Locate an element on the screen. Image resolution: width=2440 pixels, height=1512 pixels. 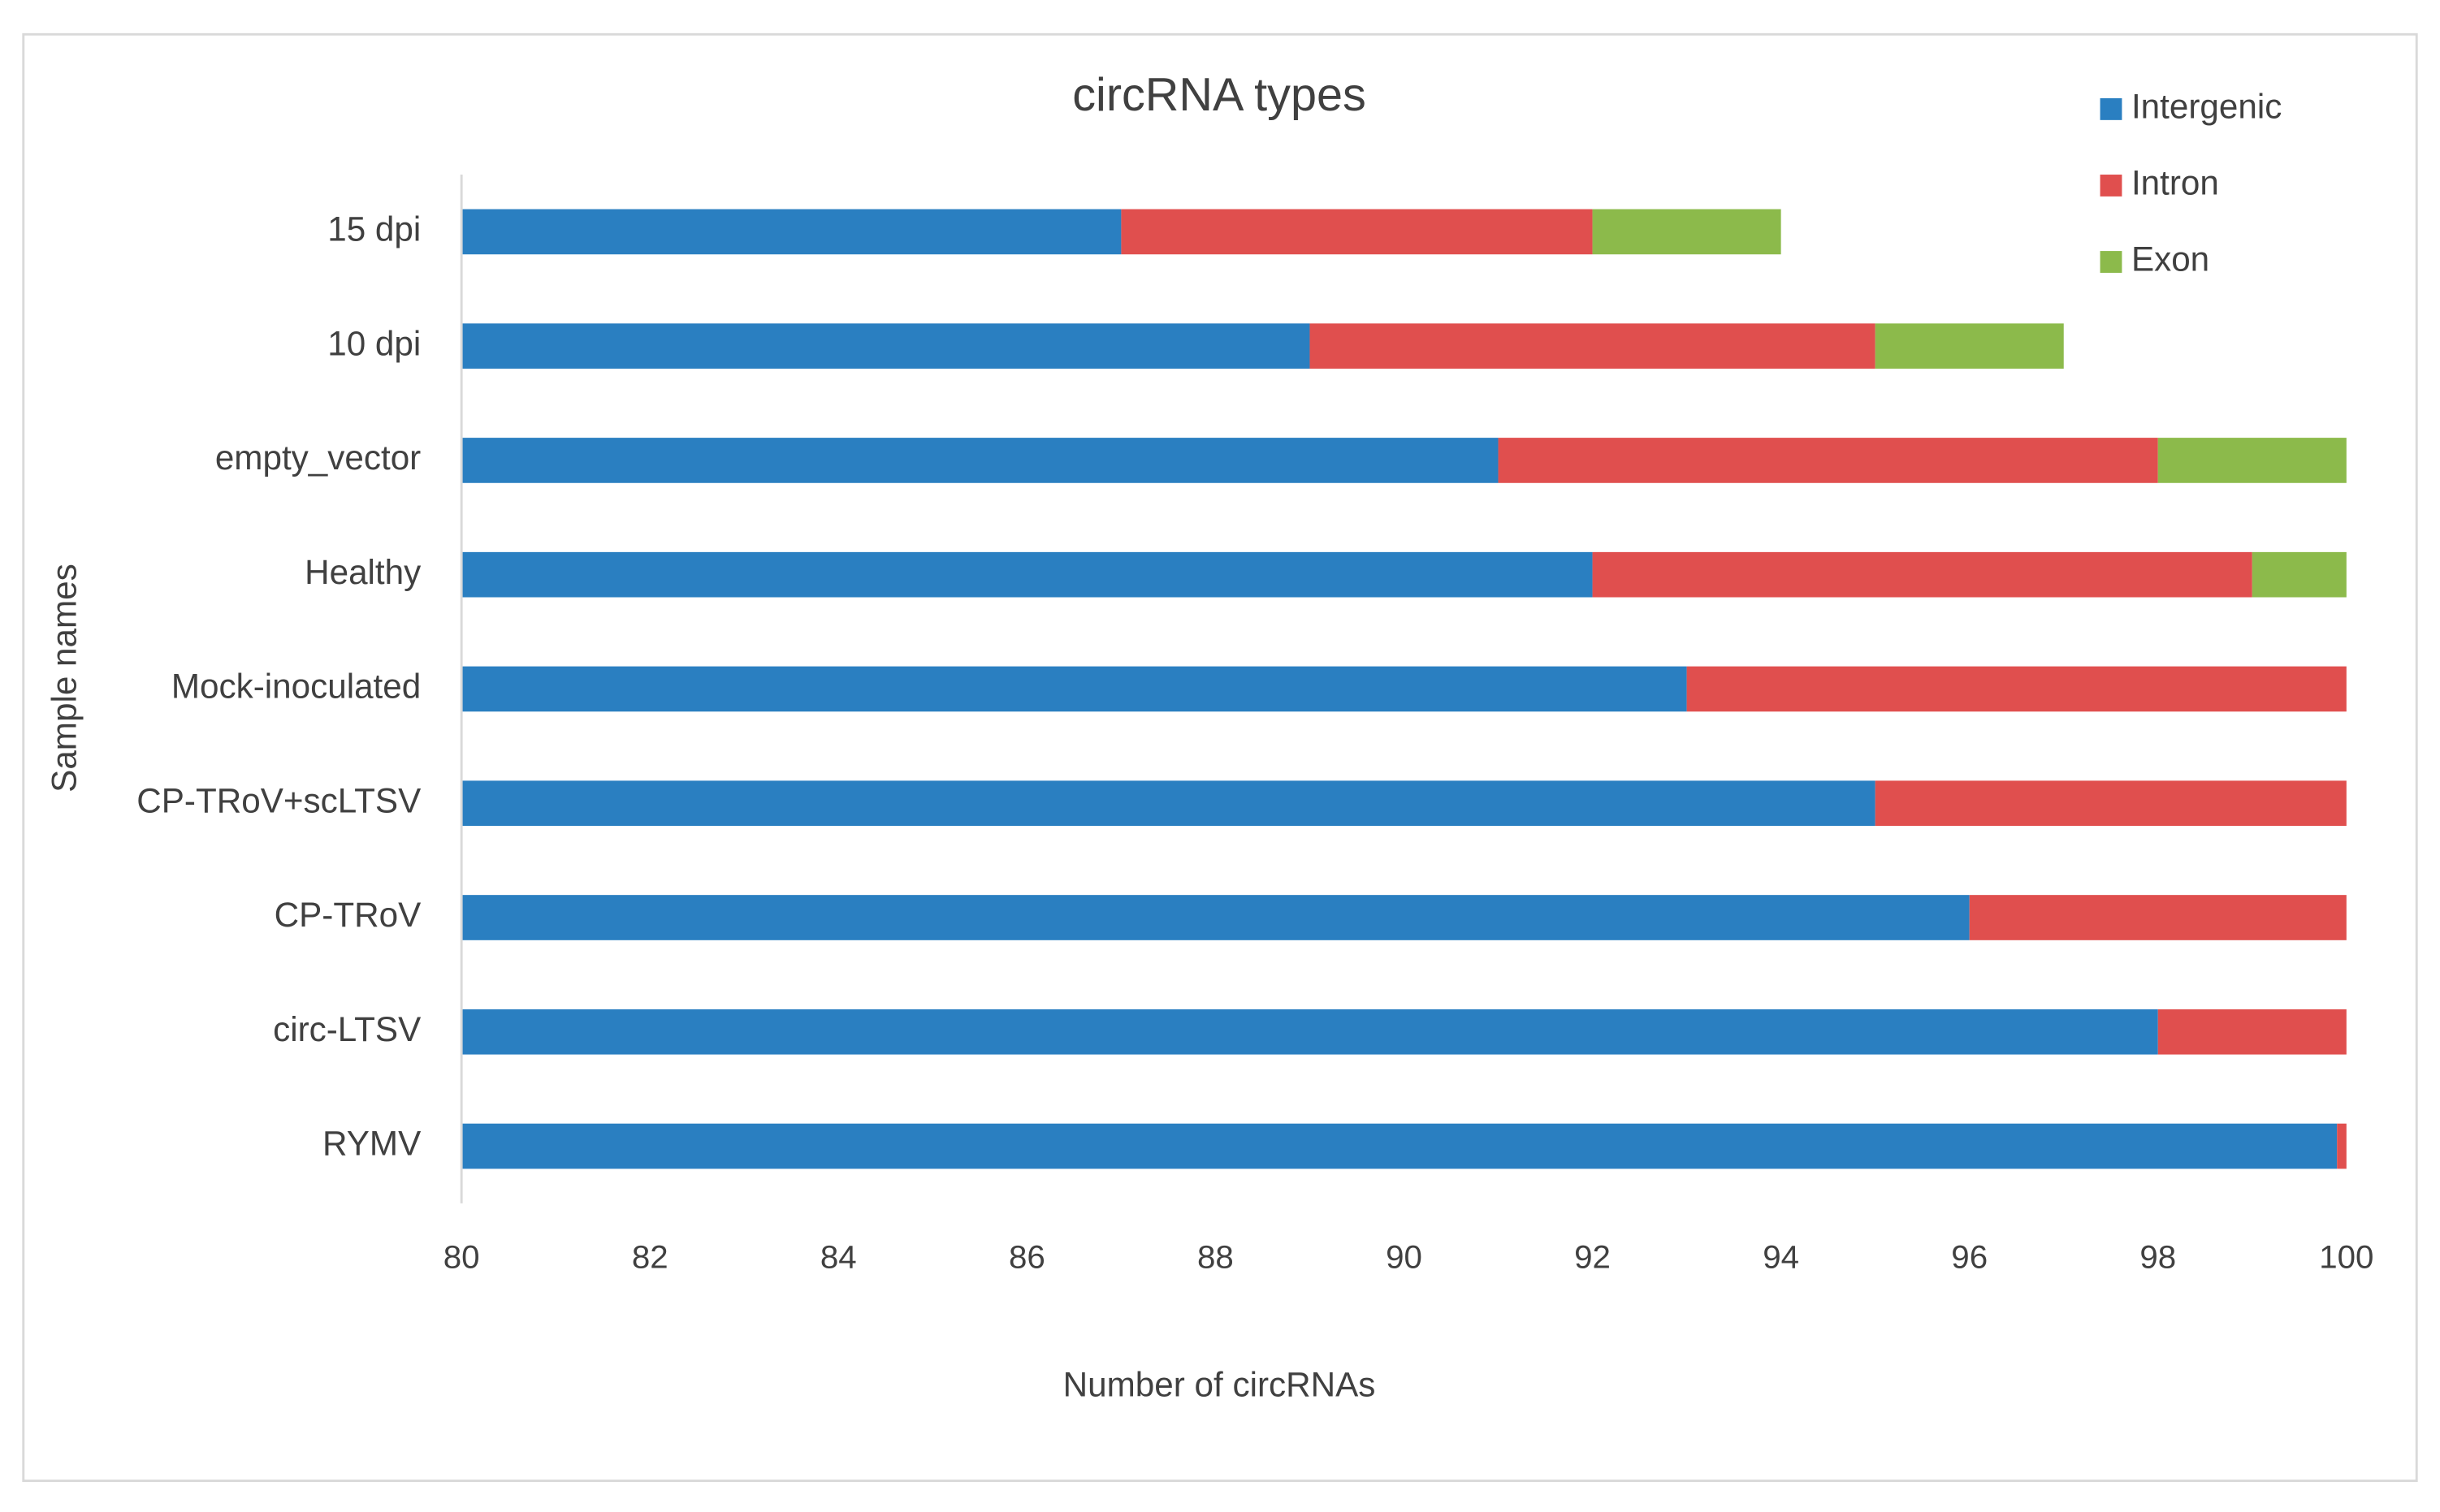
x-tick-label: 100 is located at coordinates (2346, 1257).